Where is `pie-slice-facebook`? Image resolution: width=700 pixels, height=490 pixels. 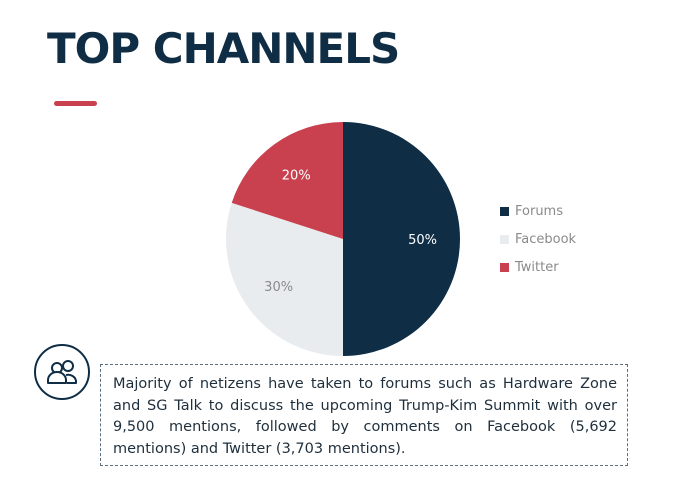 pie-slice-facebook is located at coordinates (284, 279).